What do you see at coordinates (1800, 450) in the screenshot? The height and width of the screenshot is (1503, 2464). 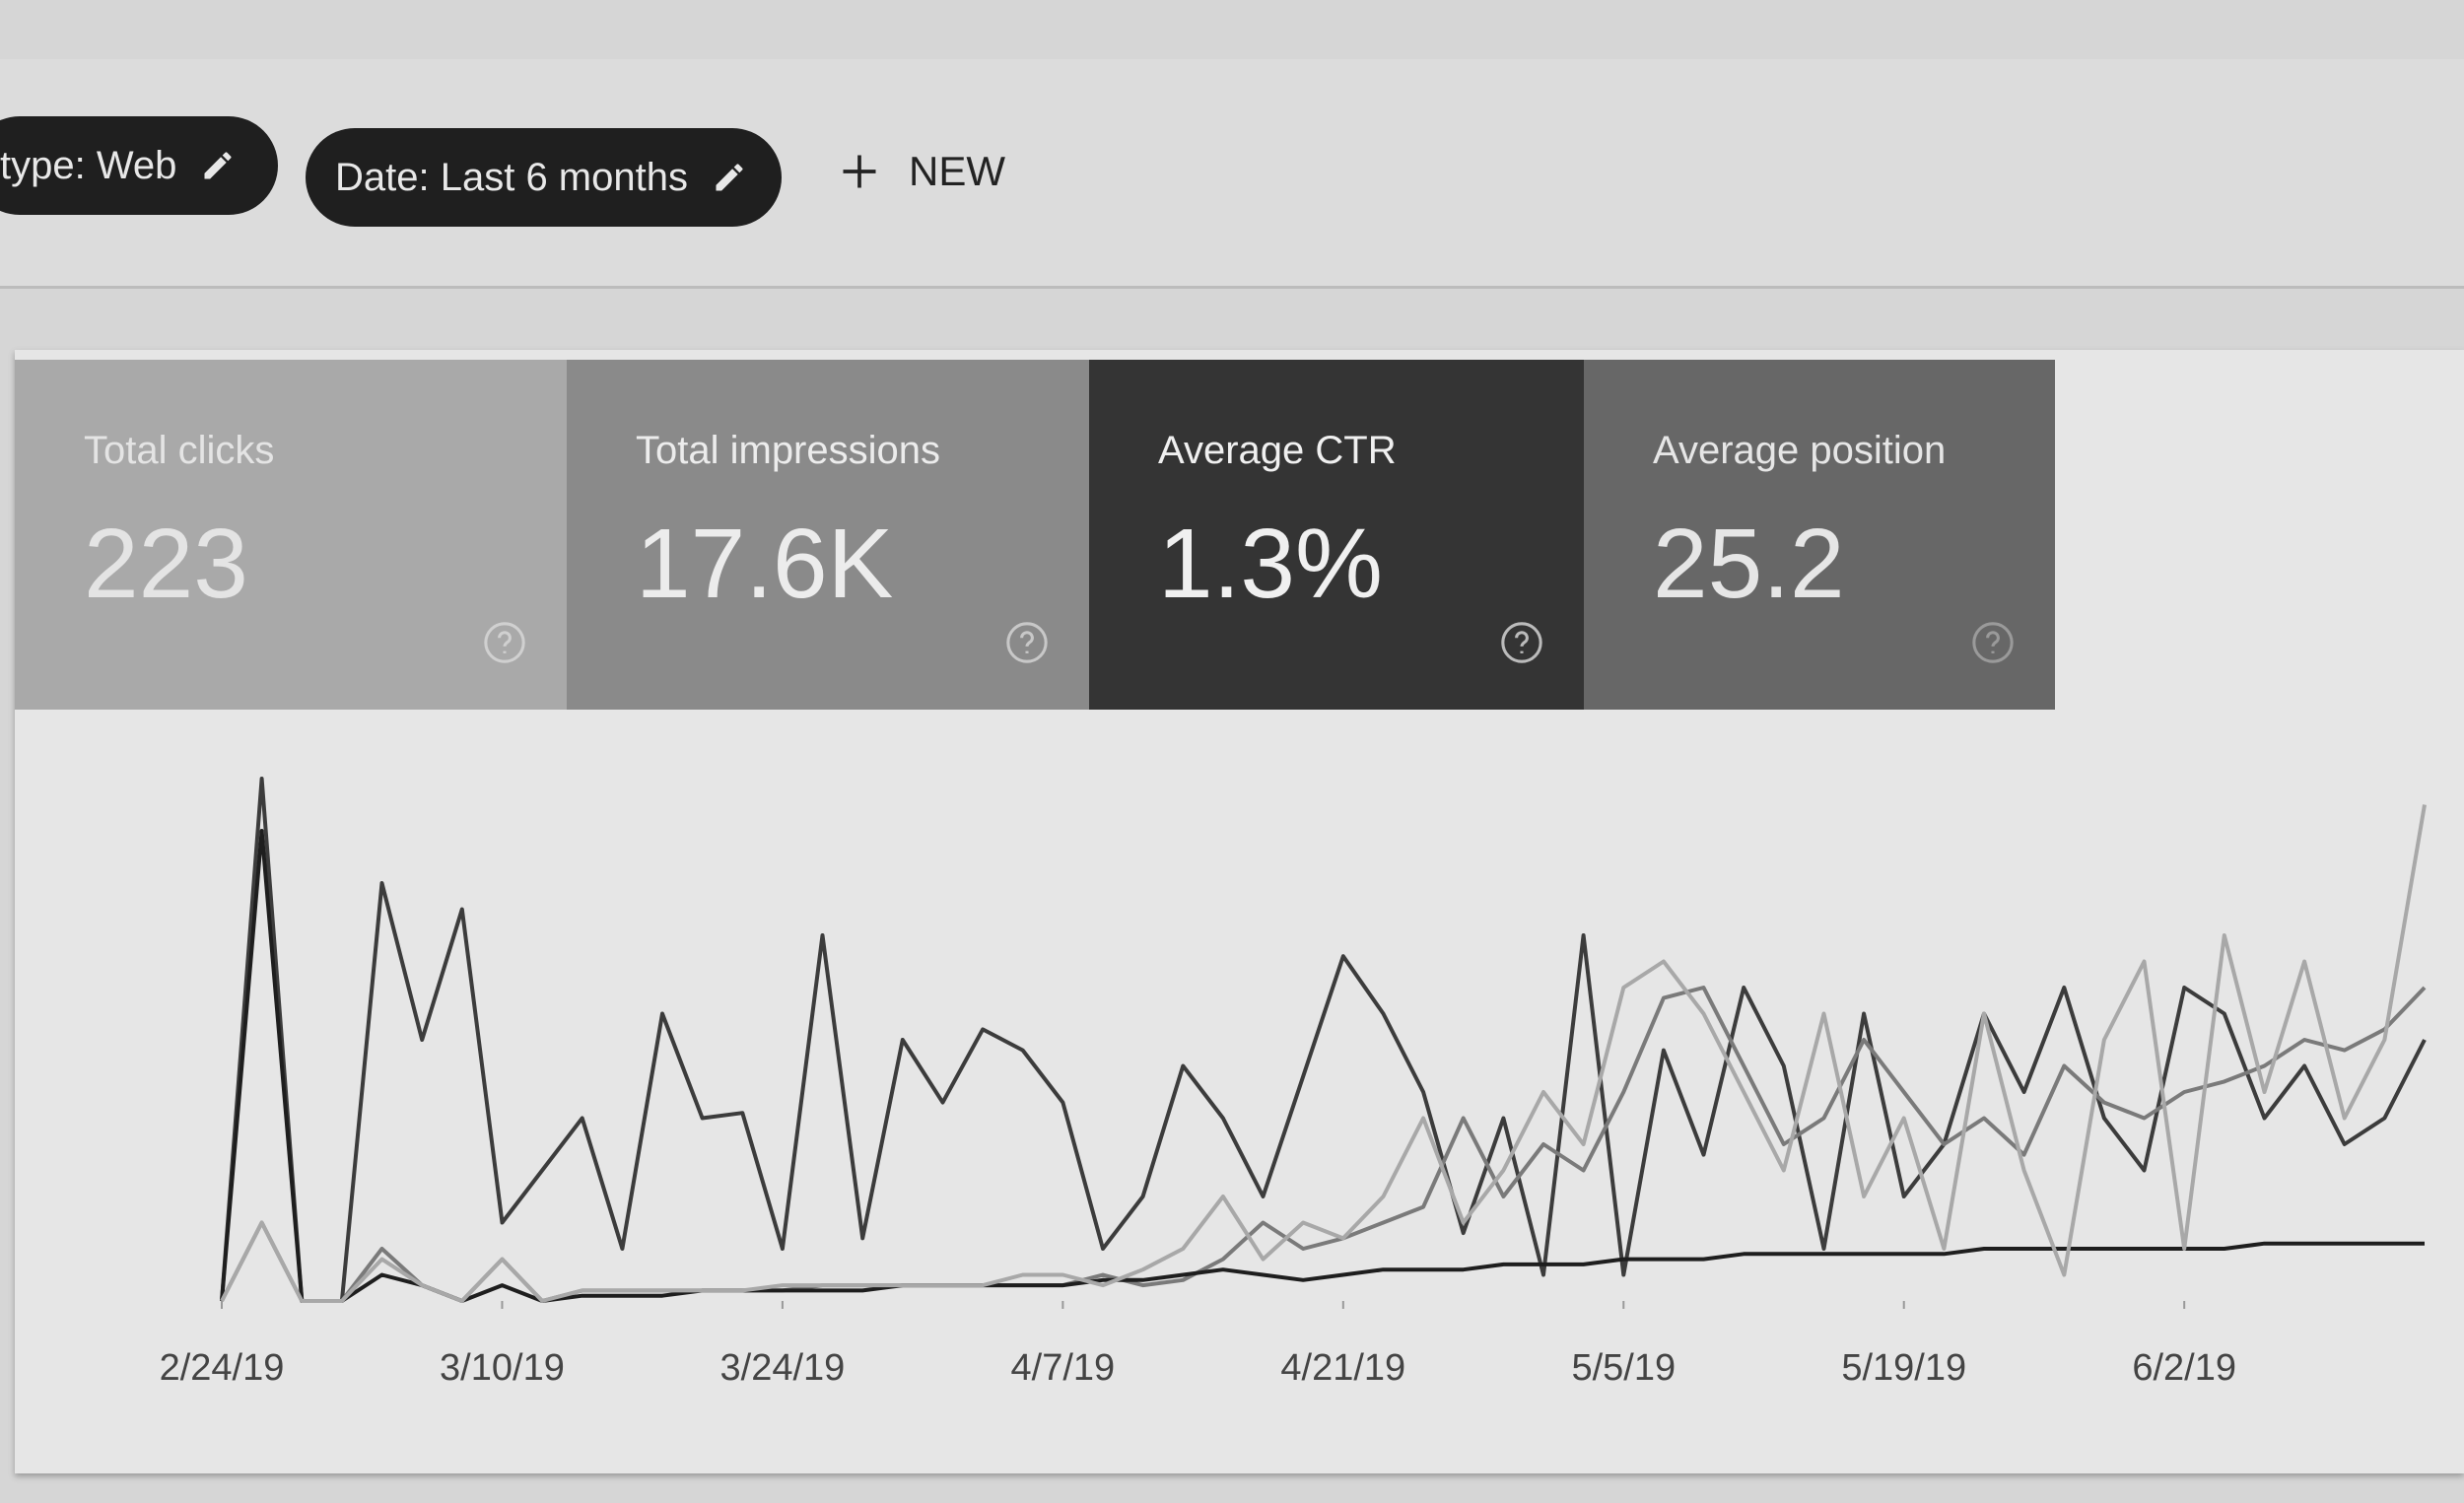 I see `metric-label: Average position` at bounding box center [1800, 450].